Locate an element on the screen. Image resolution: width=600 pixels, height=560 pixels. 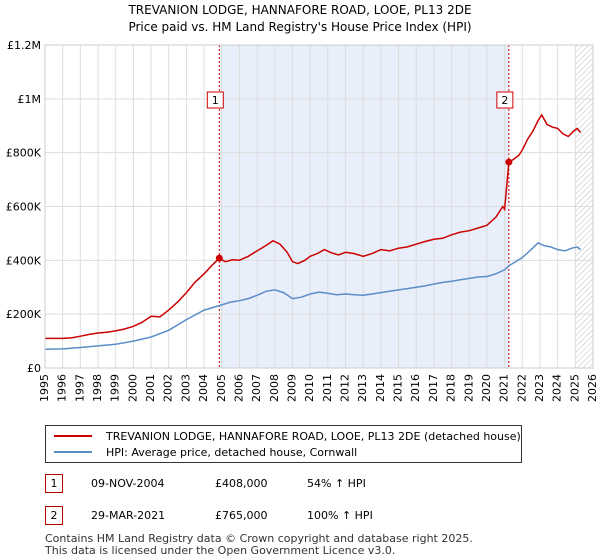
x-tick-label: 1997 is located at coordinates (79, 388).